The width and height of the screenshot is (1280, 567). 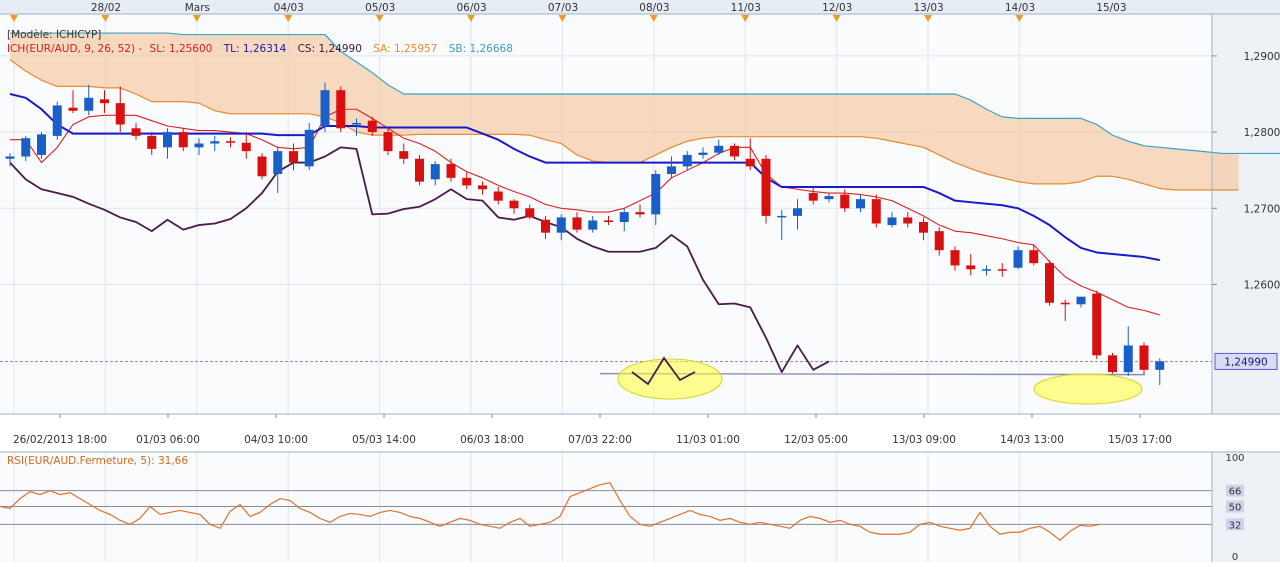 What do you see at coordinates (255, 49) in the screenshot?
I see `legend-tl: TL: 1,26314` at bounding box center [255, 49].